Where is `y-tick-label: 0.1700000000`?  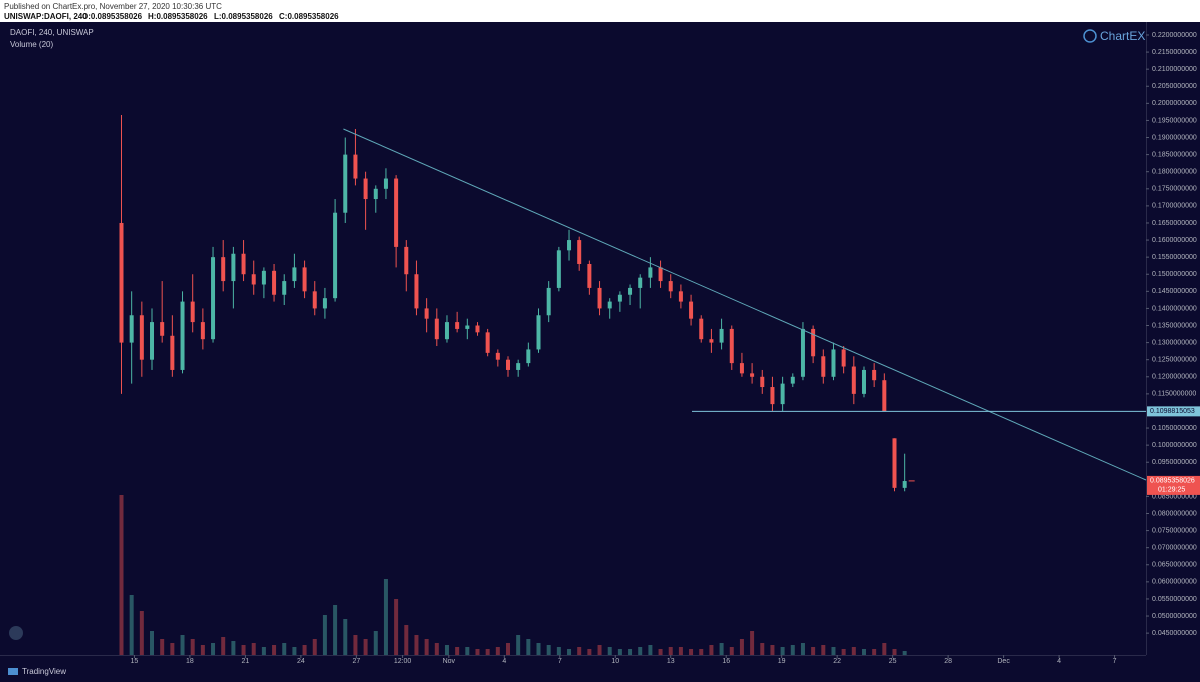
y-tick-label: 0.1700000000 is located at coordinates (1174, 206).